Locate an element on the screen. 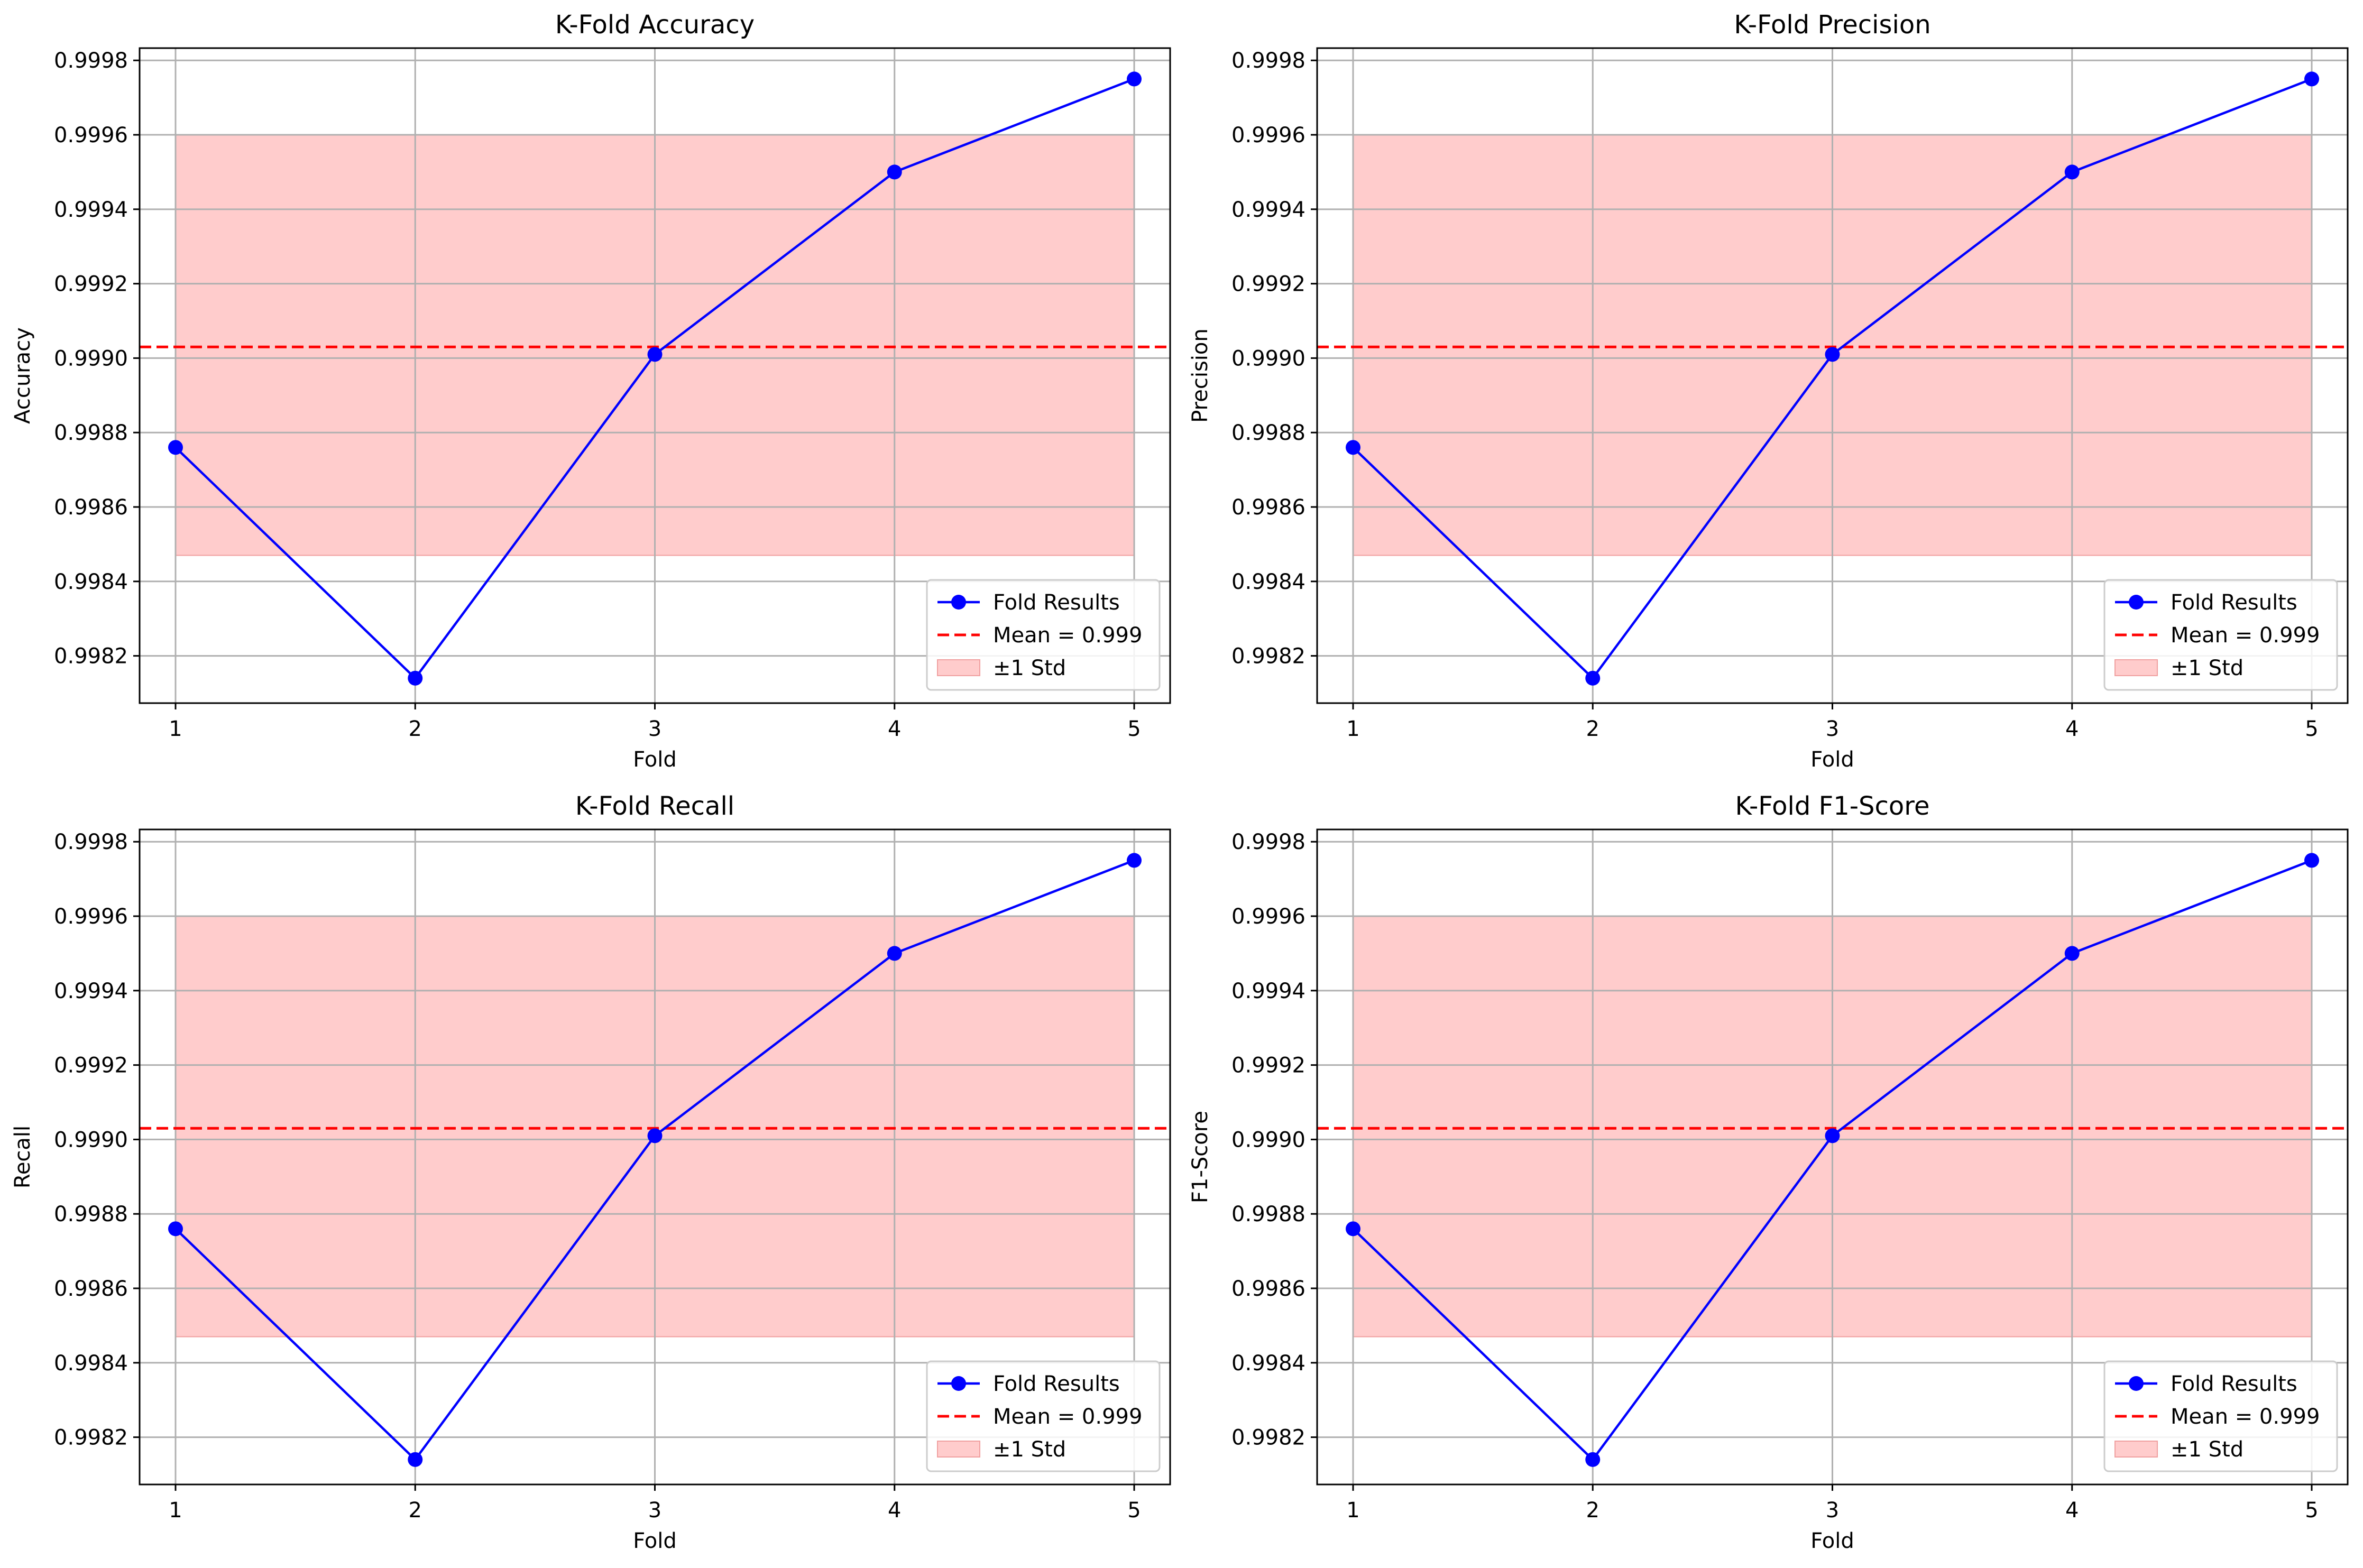 The height and width of the screenshot is (1568, 2363). y-axis-label: Recall is located at coordinates (23, 1157).